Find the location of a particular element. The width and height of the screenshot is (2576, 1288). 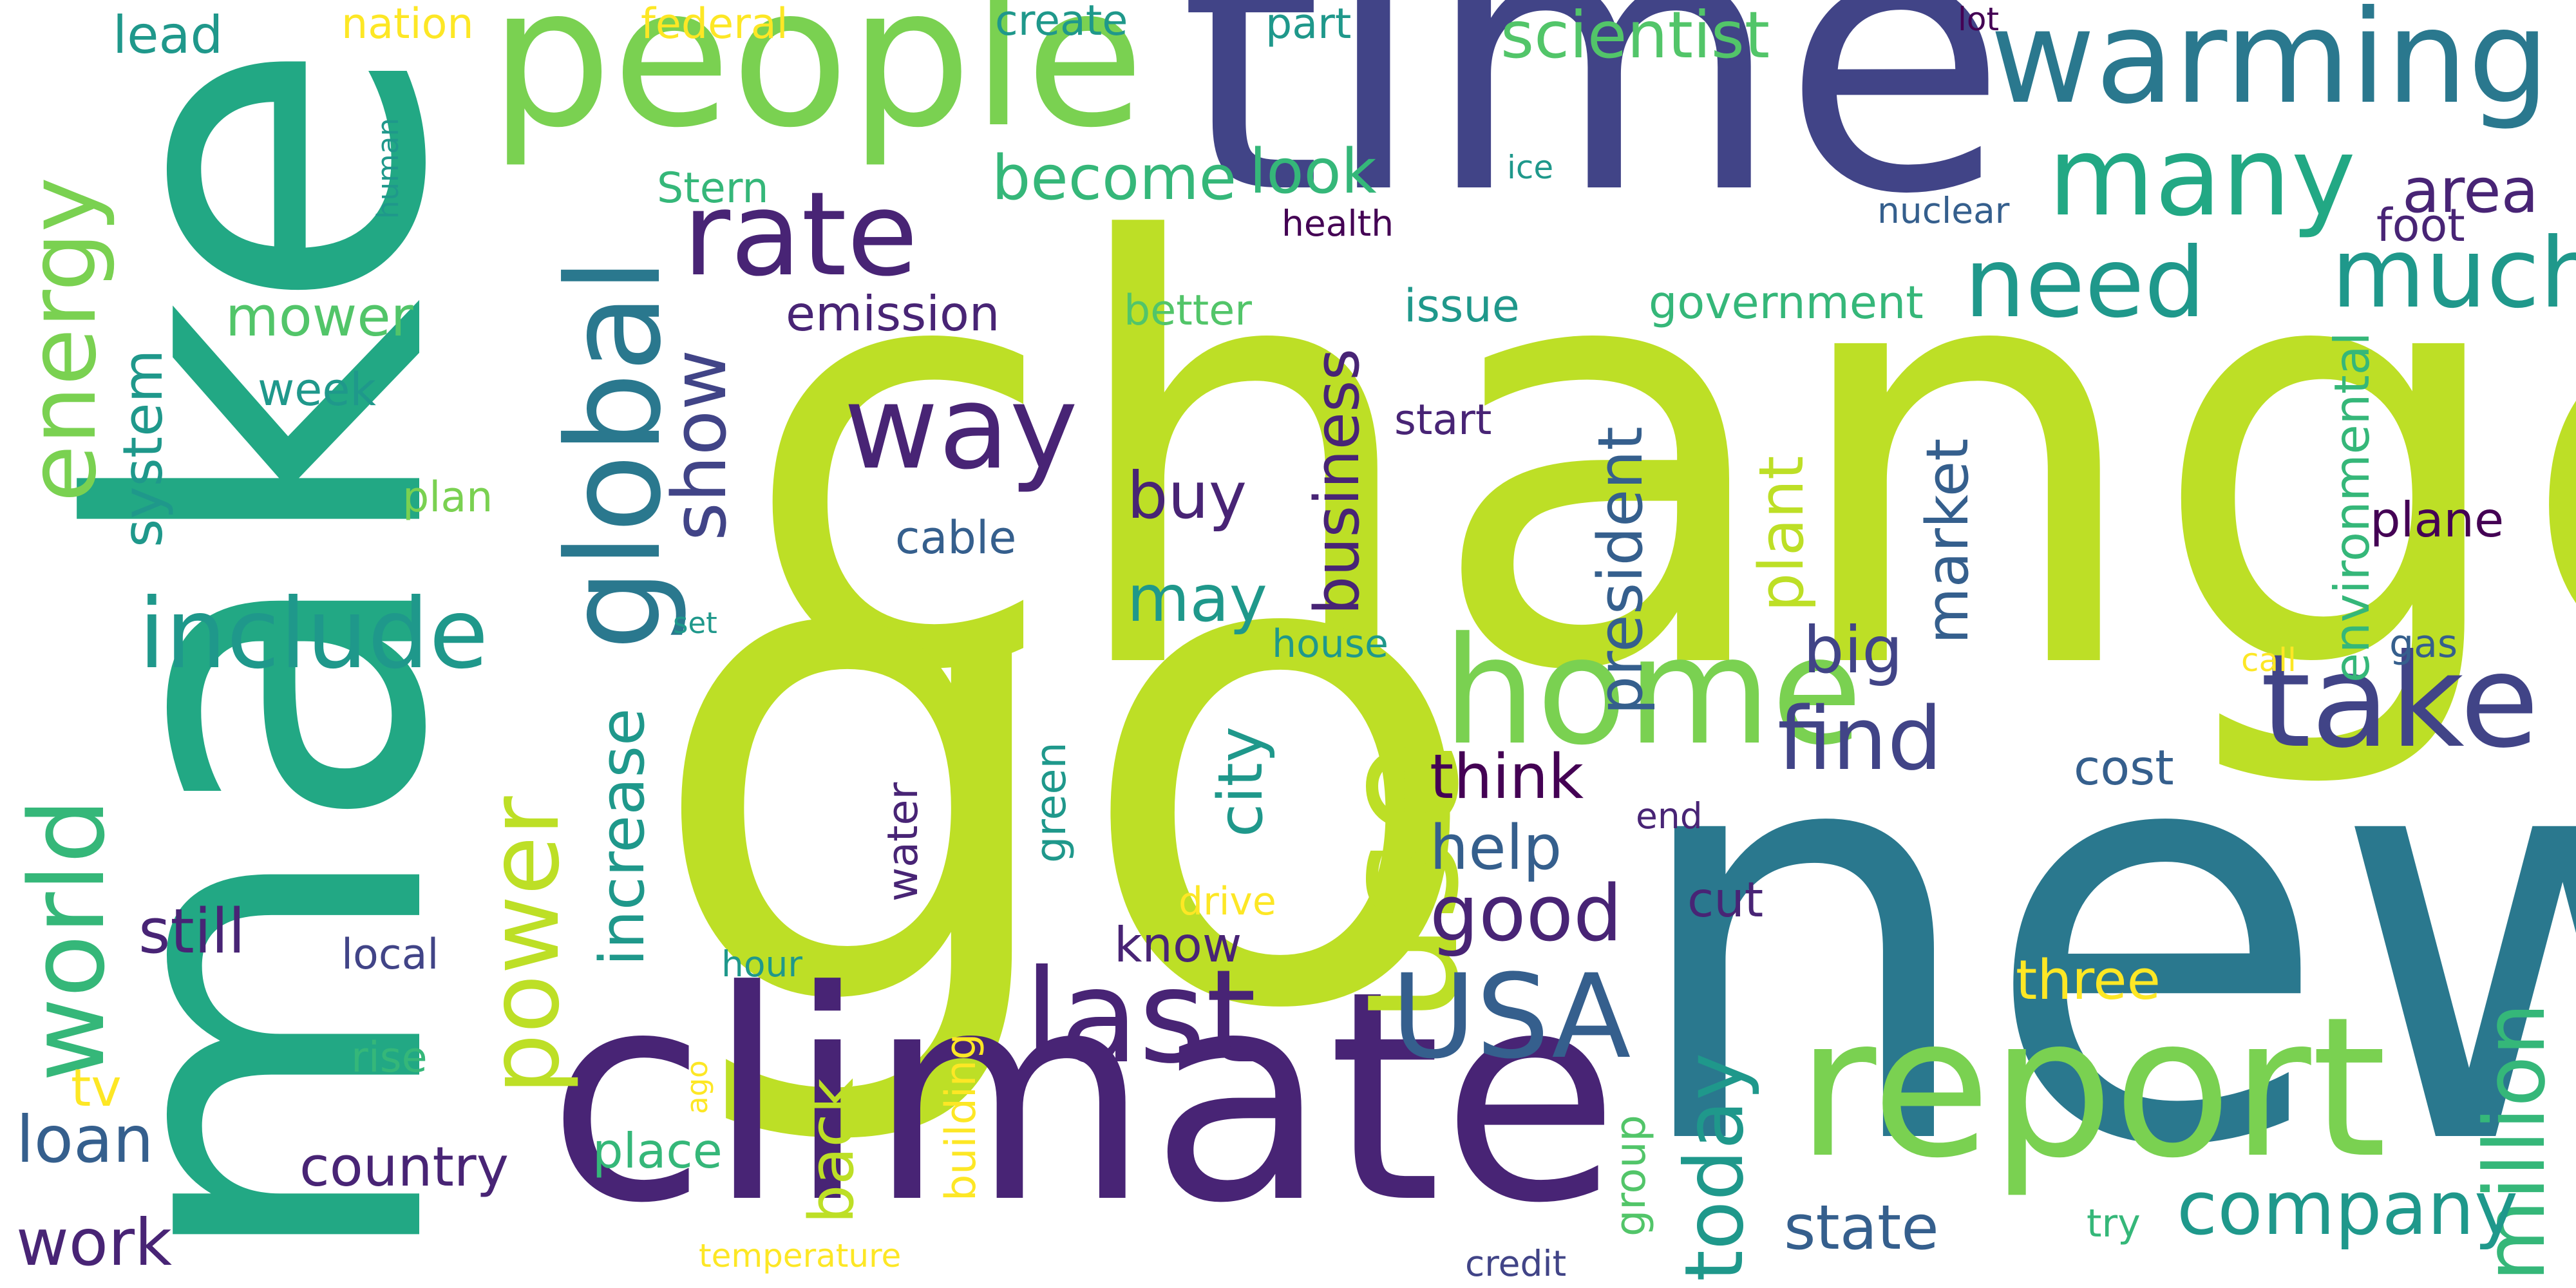

word-building: building is located at coordinates (961, 1117).